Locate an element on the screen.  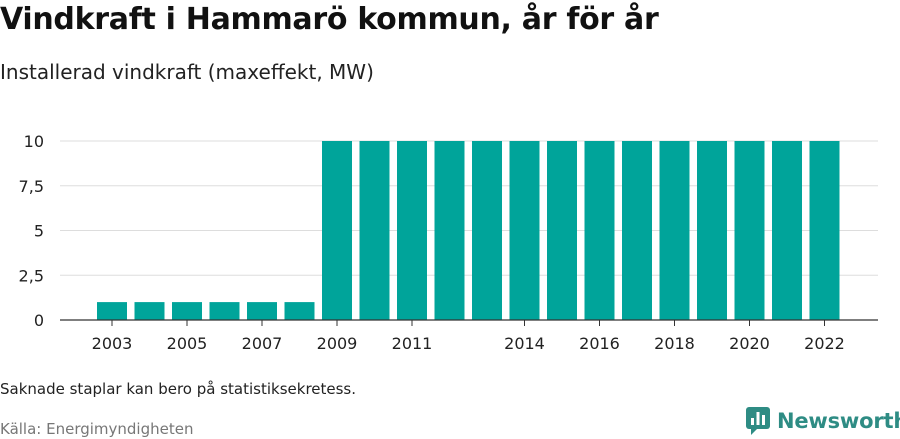
bar-2021 is located at coordinates (787, 230).